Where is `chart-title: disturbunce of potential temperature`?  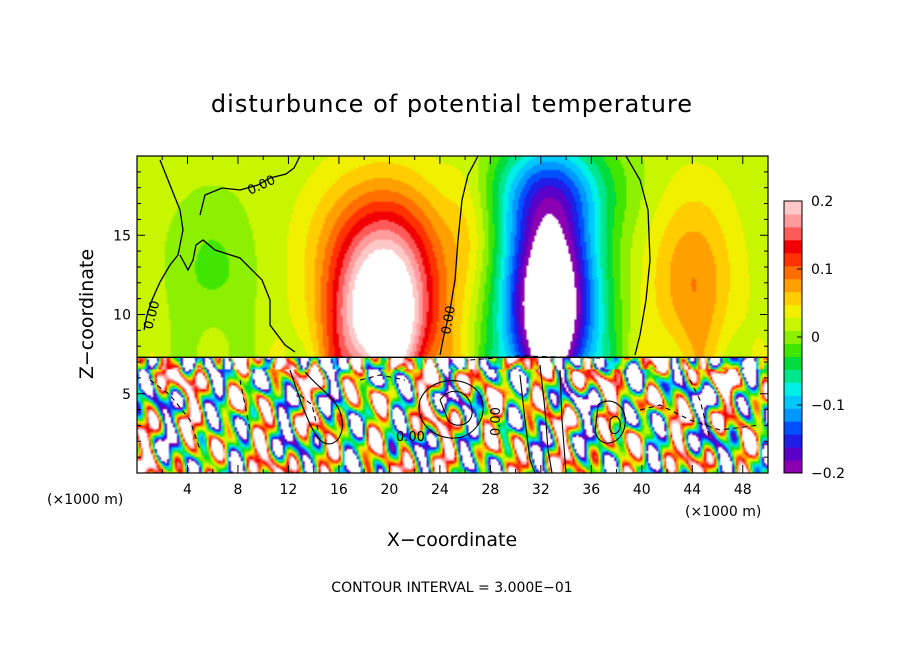
chart-title: disturbunce of potential temperature is located at coordinates (452, 104).